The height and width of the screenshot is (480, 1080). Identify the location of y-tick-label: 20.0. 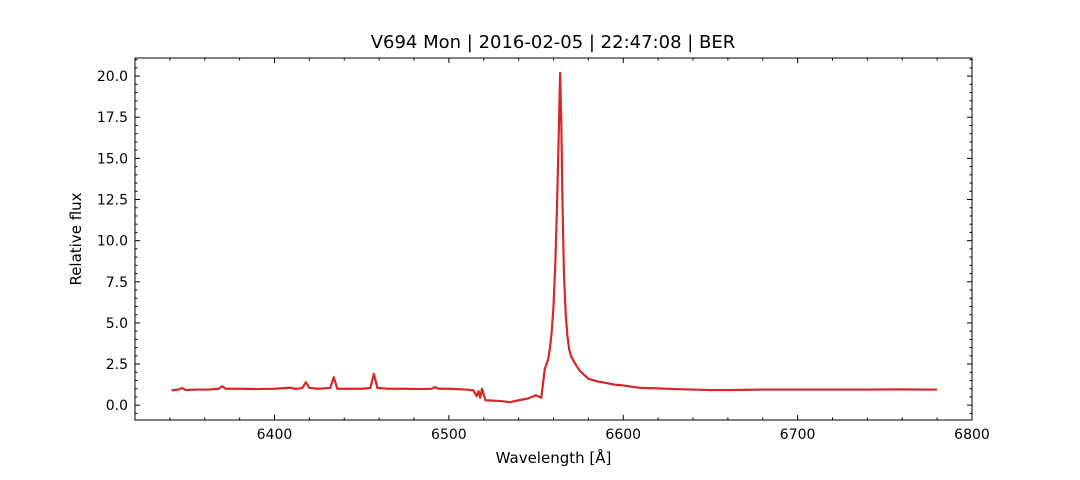
(112, 77).